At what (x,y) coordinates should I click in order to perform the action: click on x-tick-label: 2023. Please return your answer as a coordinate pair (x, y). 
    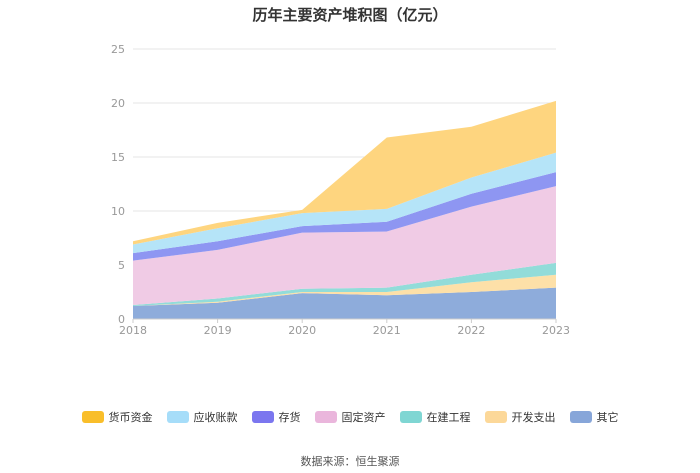
    Looking at the image, I should click on (556, 330).